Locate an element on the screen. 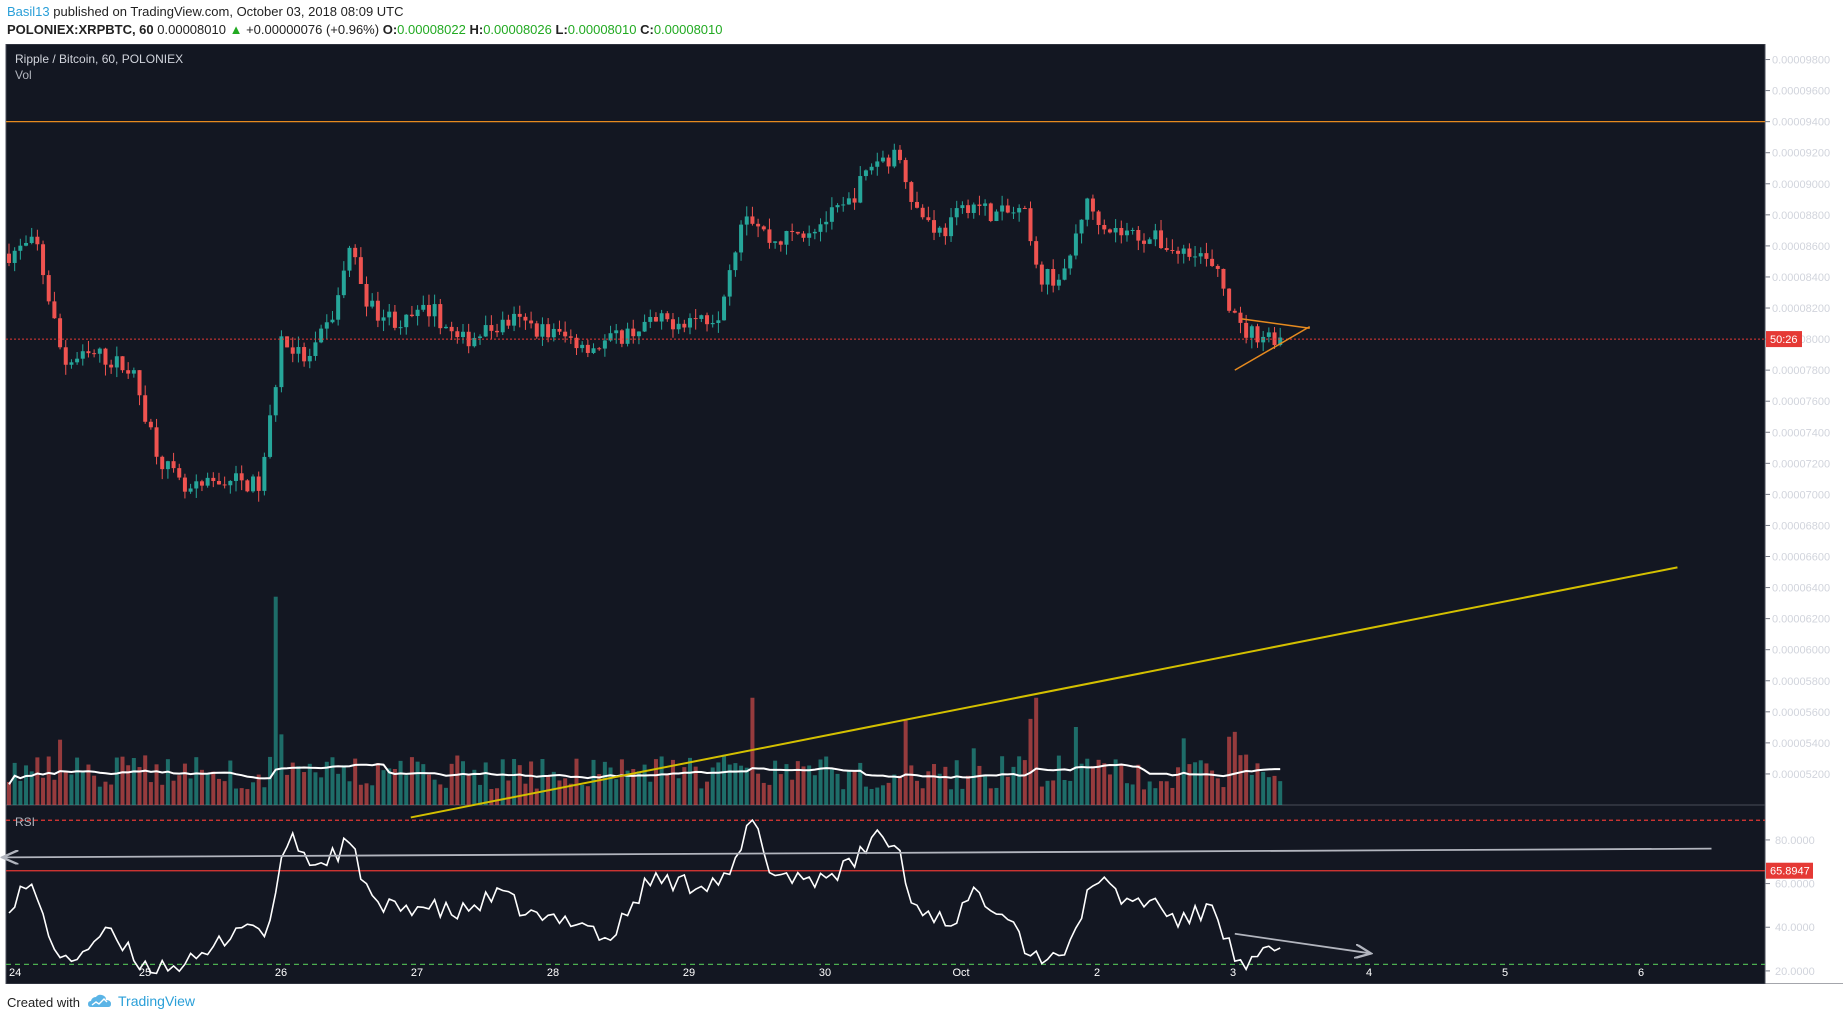 This screenshot has width=1843, height=1020. tradingview-link: TradingView is located at coordinates (141, 1001).